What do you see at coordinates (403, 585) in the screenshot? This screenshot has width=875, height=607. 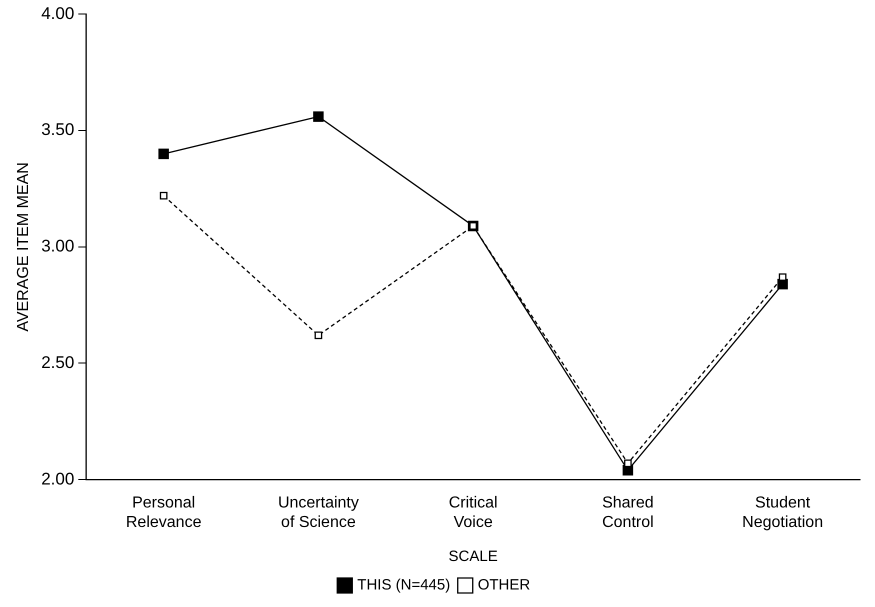 I see `legend-label: THIS (N=445)` at bounding box center [403, 585].